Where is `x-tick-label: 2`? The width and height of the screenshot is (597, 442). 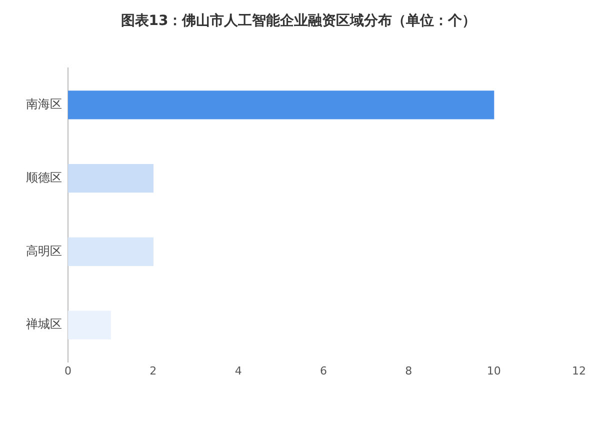
x-tick-label: 2 is located at coordinates (153, 371).